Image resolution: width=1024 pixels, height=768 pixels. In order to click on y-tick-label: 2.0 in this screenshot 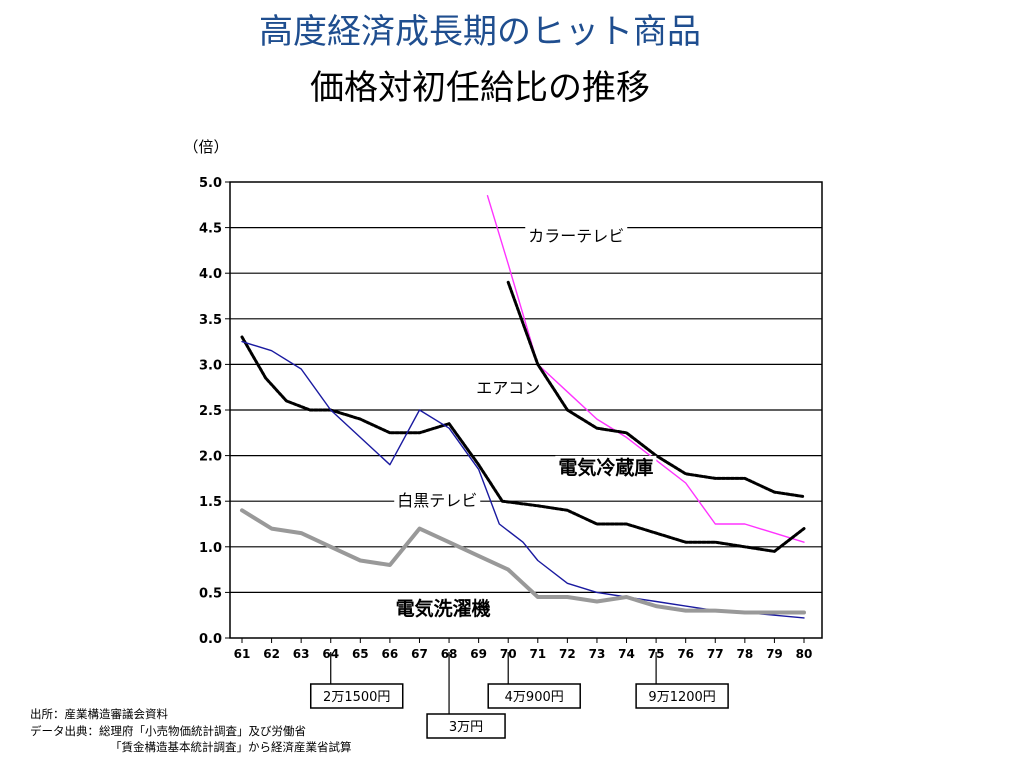, I will do `click(210, 457)`.